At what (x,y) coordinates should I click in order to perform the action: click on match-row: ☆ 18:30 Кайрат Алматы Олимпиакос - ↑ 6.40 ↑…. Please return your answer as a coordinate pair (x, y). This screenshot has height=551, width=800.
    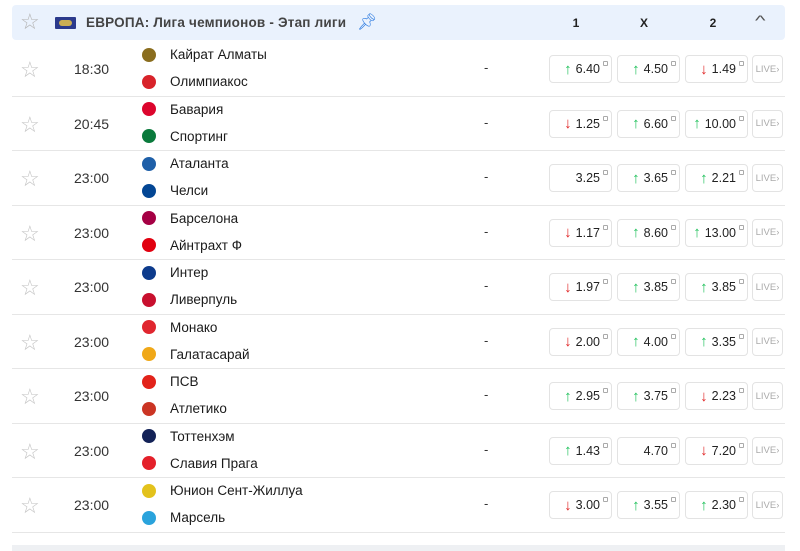
    Looking at the image, I should click on (398, 69).